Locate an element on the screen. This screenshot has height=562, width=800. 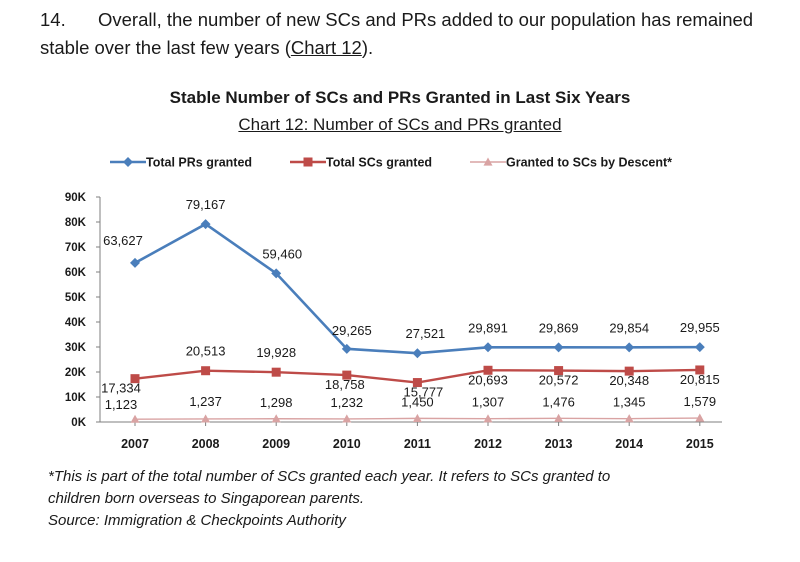
data-label-2: 20,693 is located at coordinates (488, 379).